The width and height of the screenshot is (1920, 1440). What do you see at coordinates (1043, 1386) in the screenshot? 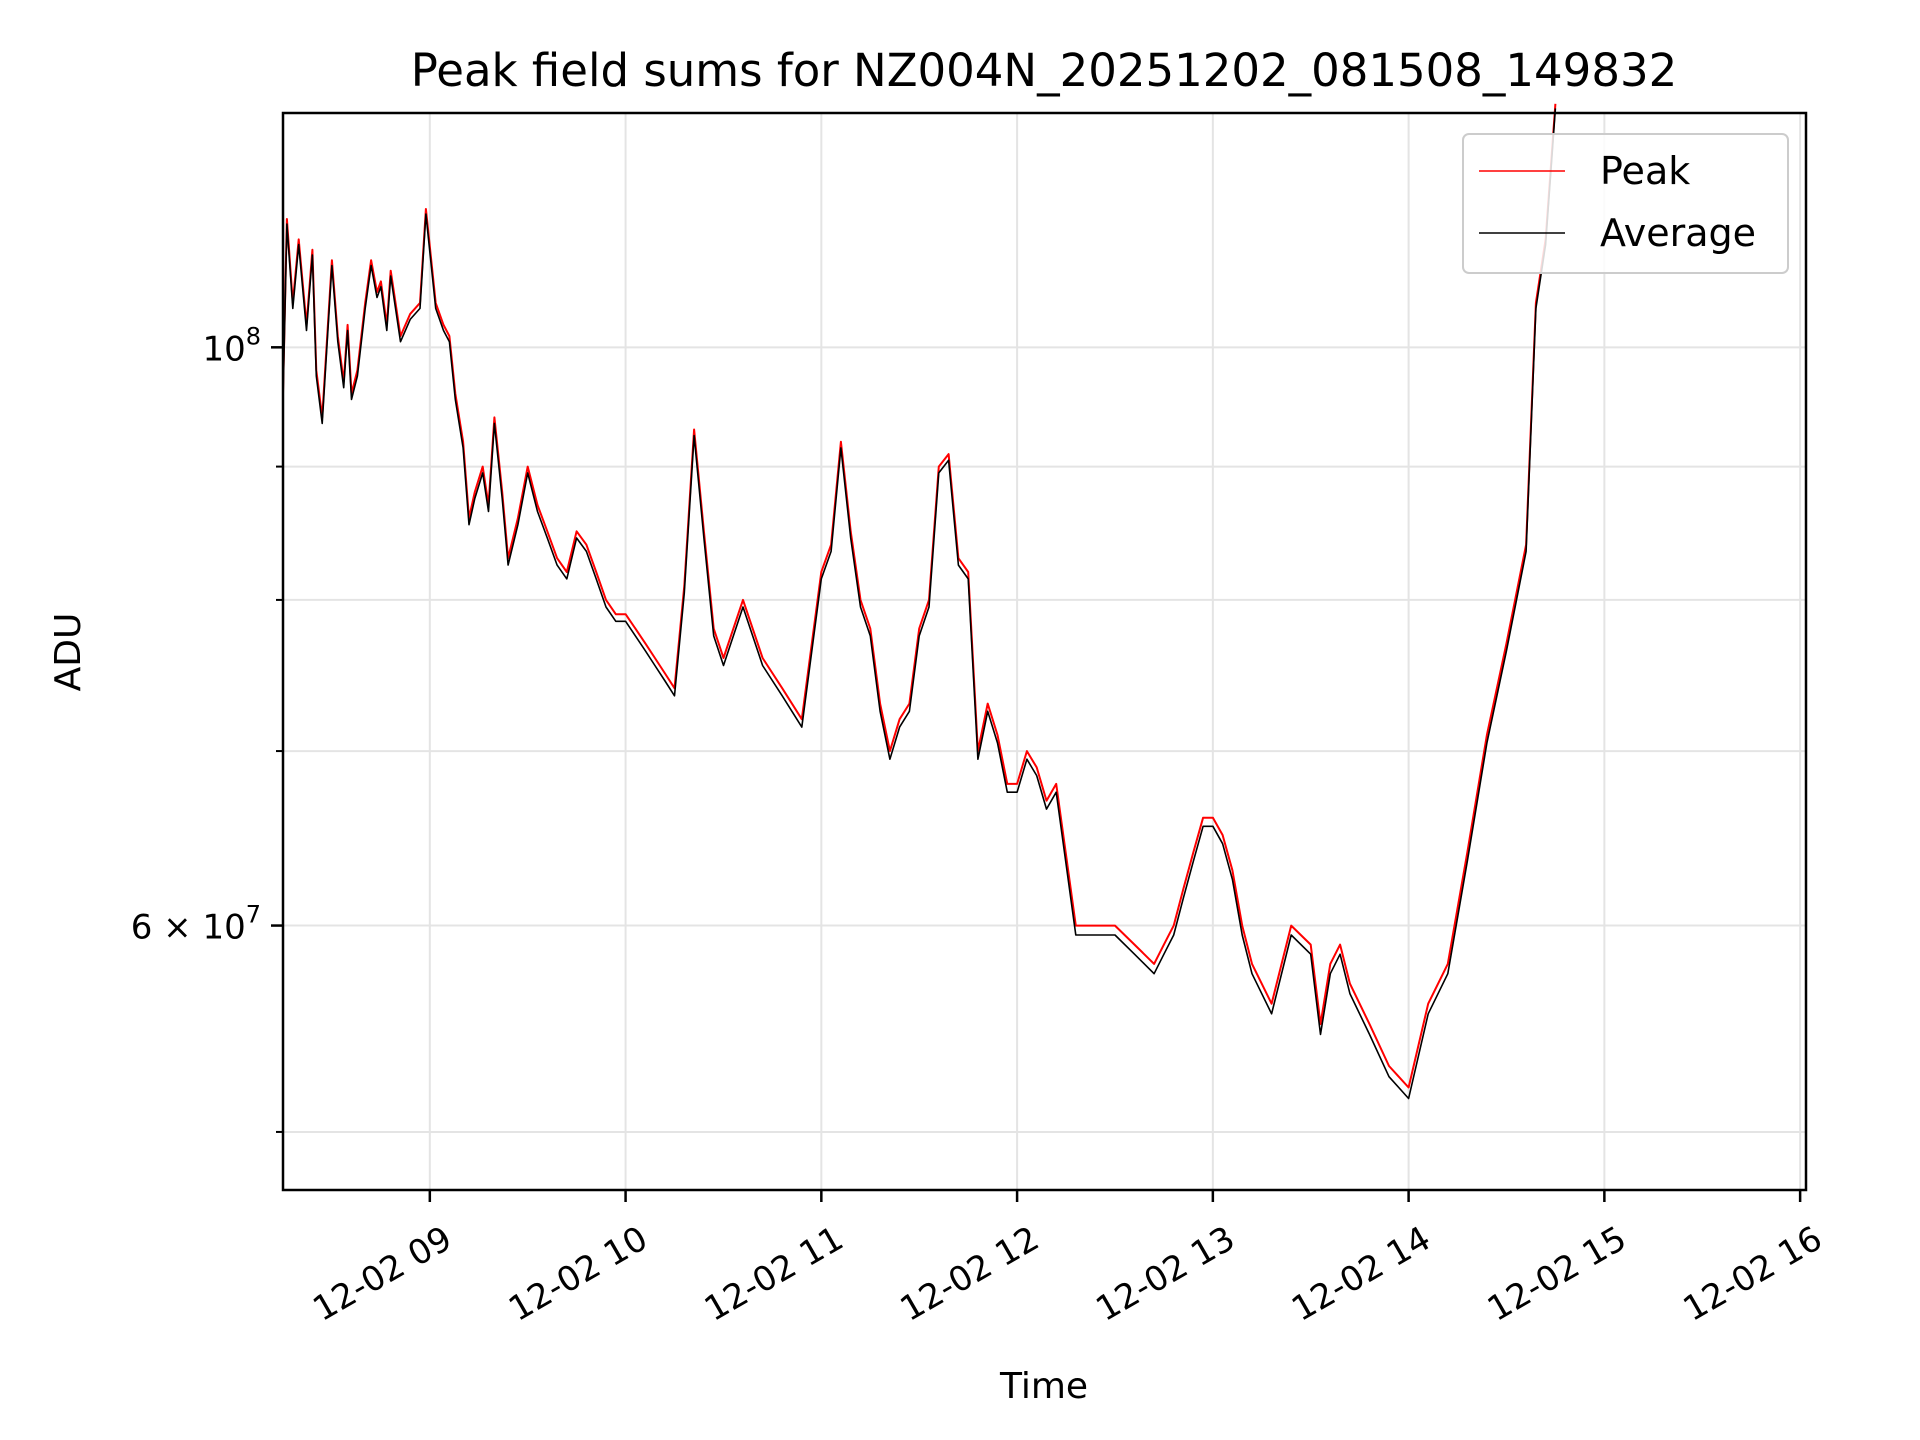
I see `x-axis-label: Time` at bounding box center [1043, 1386].